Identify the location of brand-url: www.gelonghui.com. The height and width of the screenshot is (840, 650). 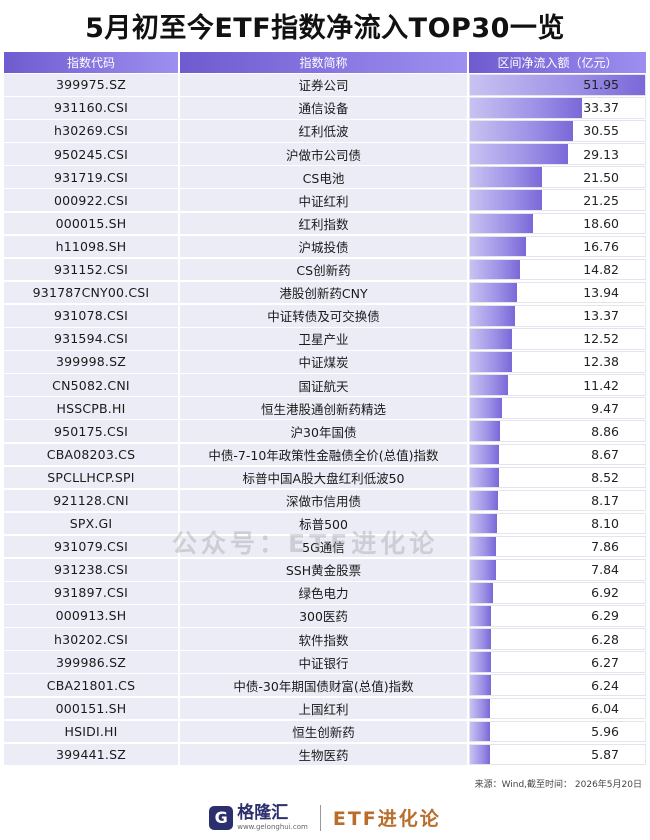
(272, 826).